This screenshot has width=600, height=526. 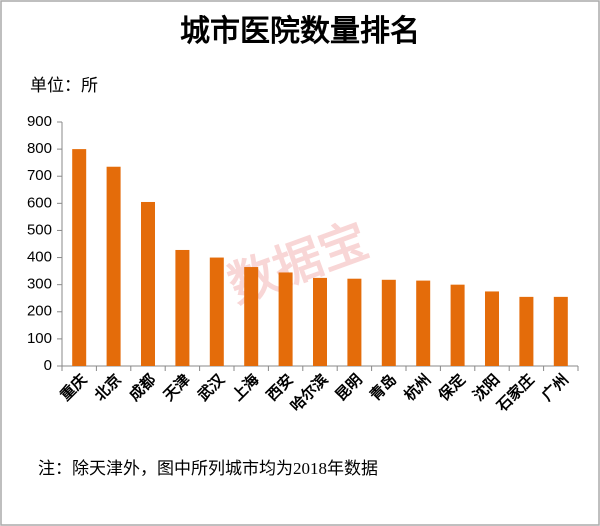 I want to click on y-tick-label: 0, so click(x=48, y=365).